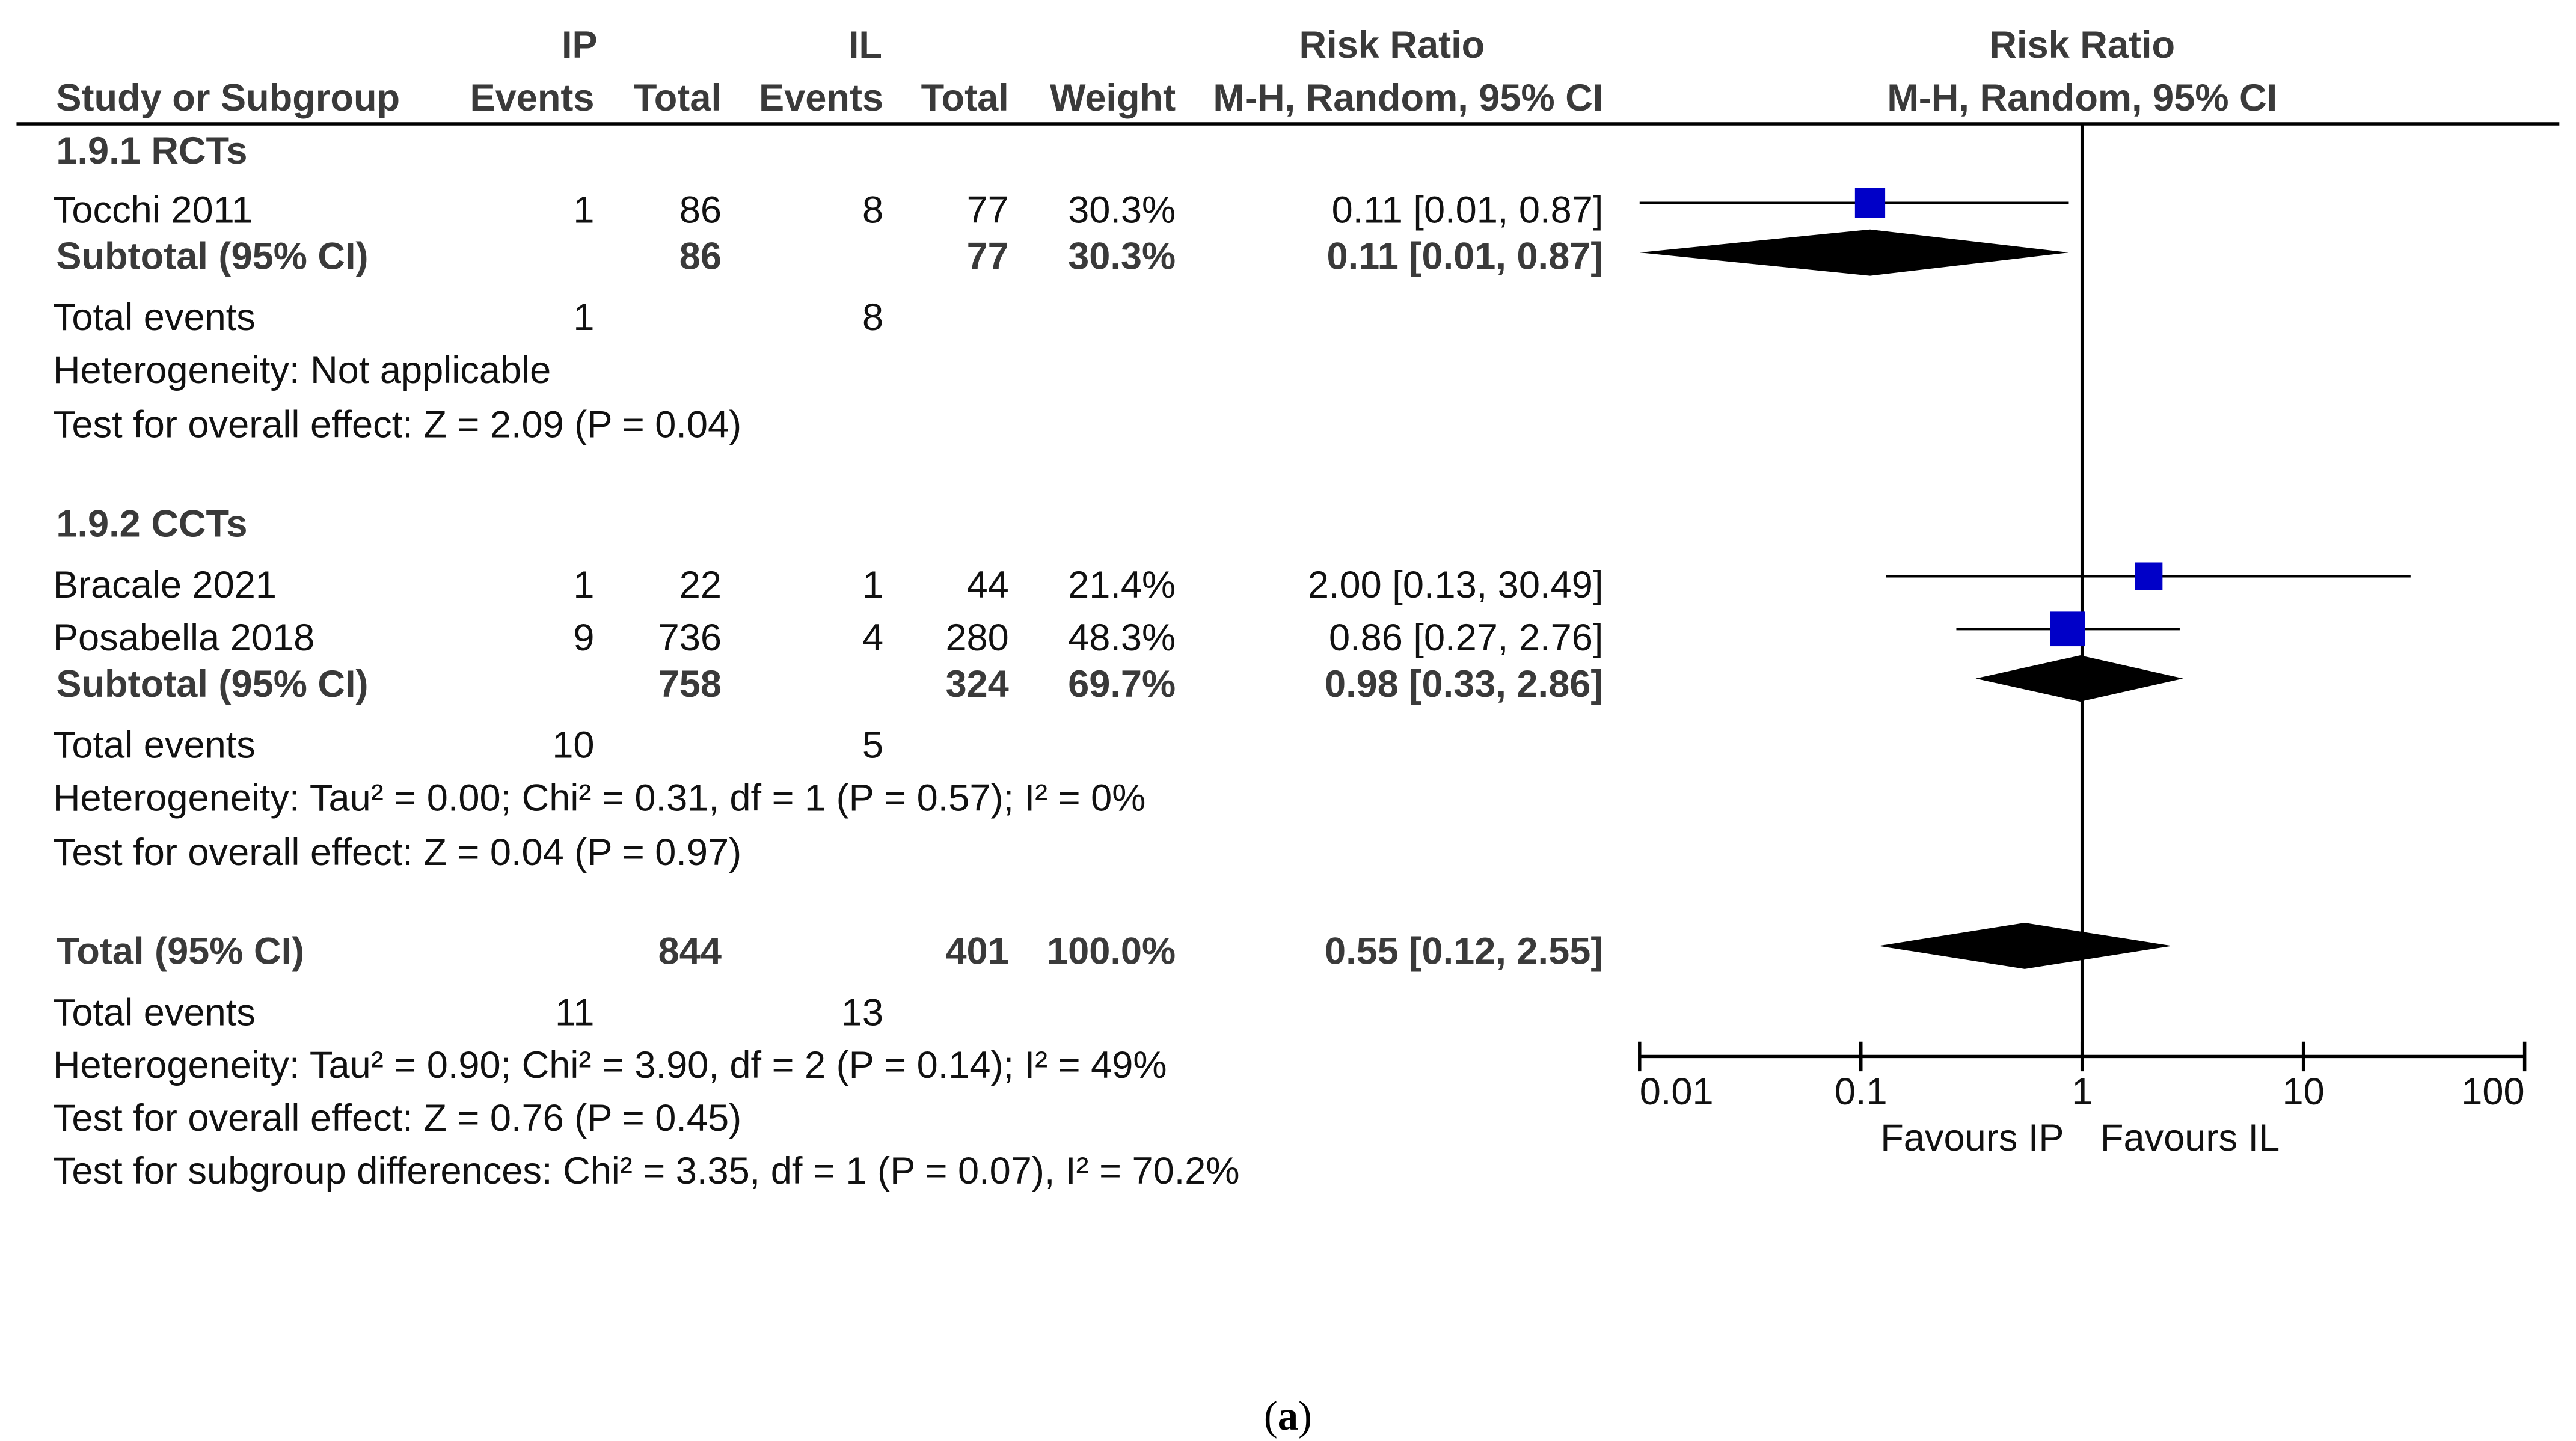 The image size is (2576, 1441). What do you see at coordinates (1392, 45) in the screenshot?
I see `header-rr-title: Risk Ratio` at bounding box center [1392, 45].